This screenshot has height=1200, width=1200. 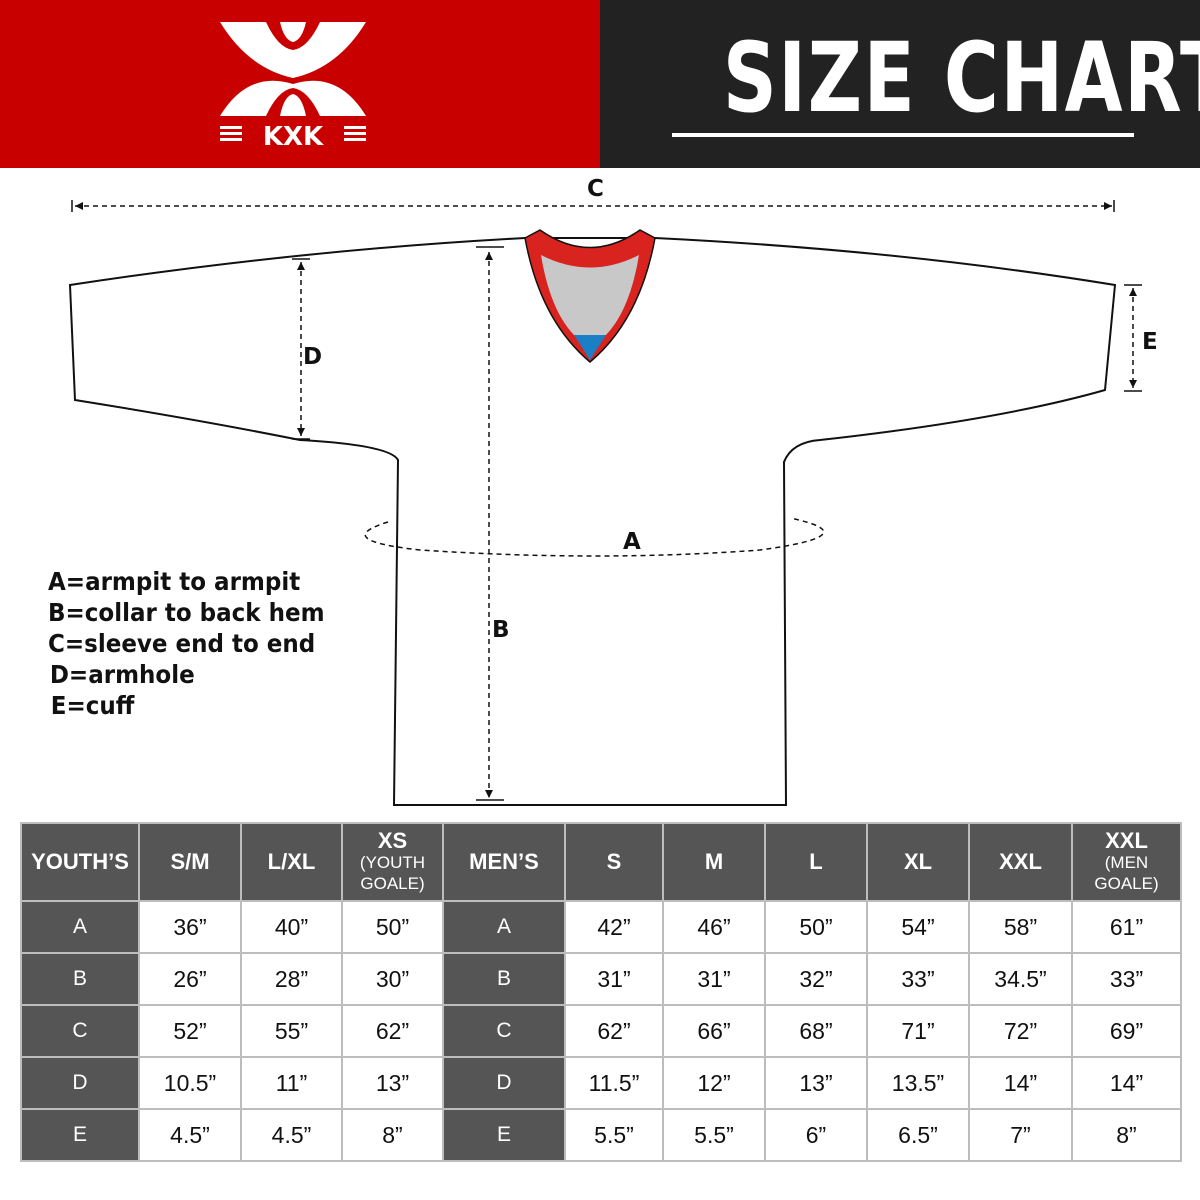 What do you see at coordinates (291, 1083) in the screenshot?
I see `table-cell: 11”` at bounding box center [291, 1083].